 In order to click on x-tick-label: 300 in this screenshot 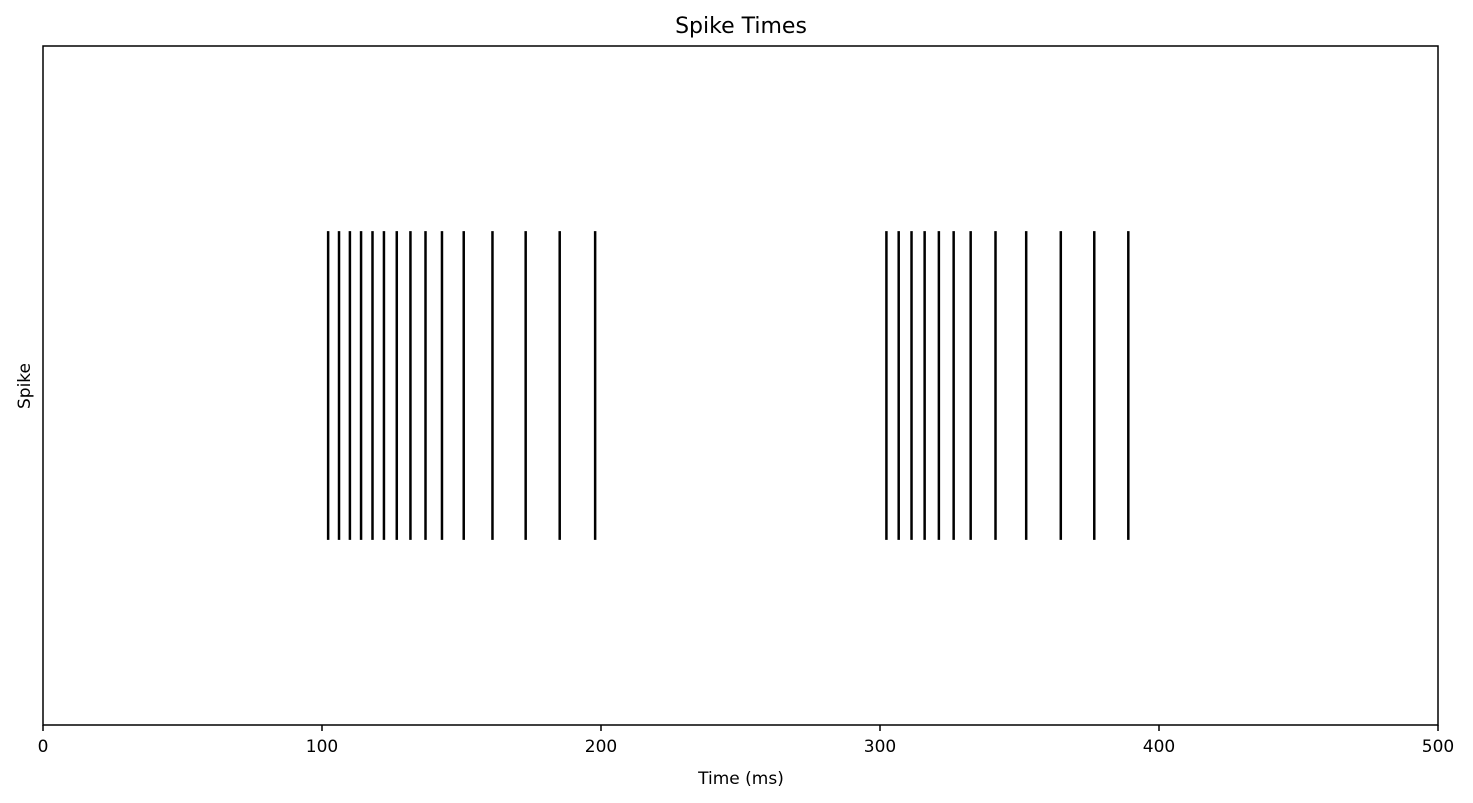, I will do `click(880, 747)`.